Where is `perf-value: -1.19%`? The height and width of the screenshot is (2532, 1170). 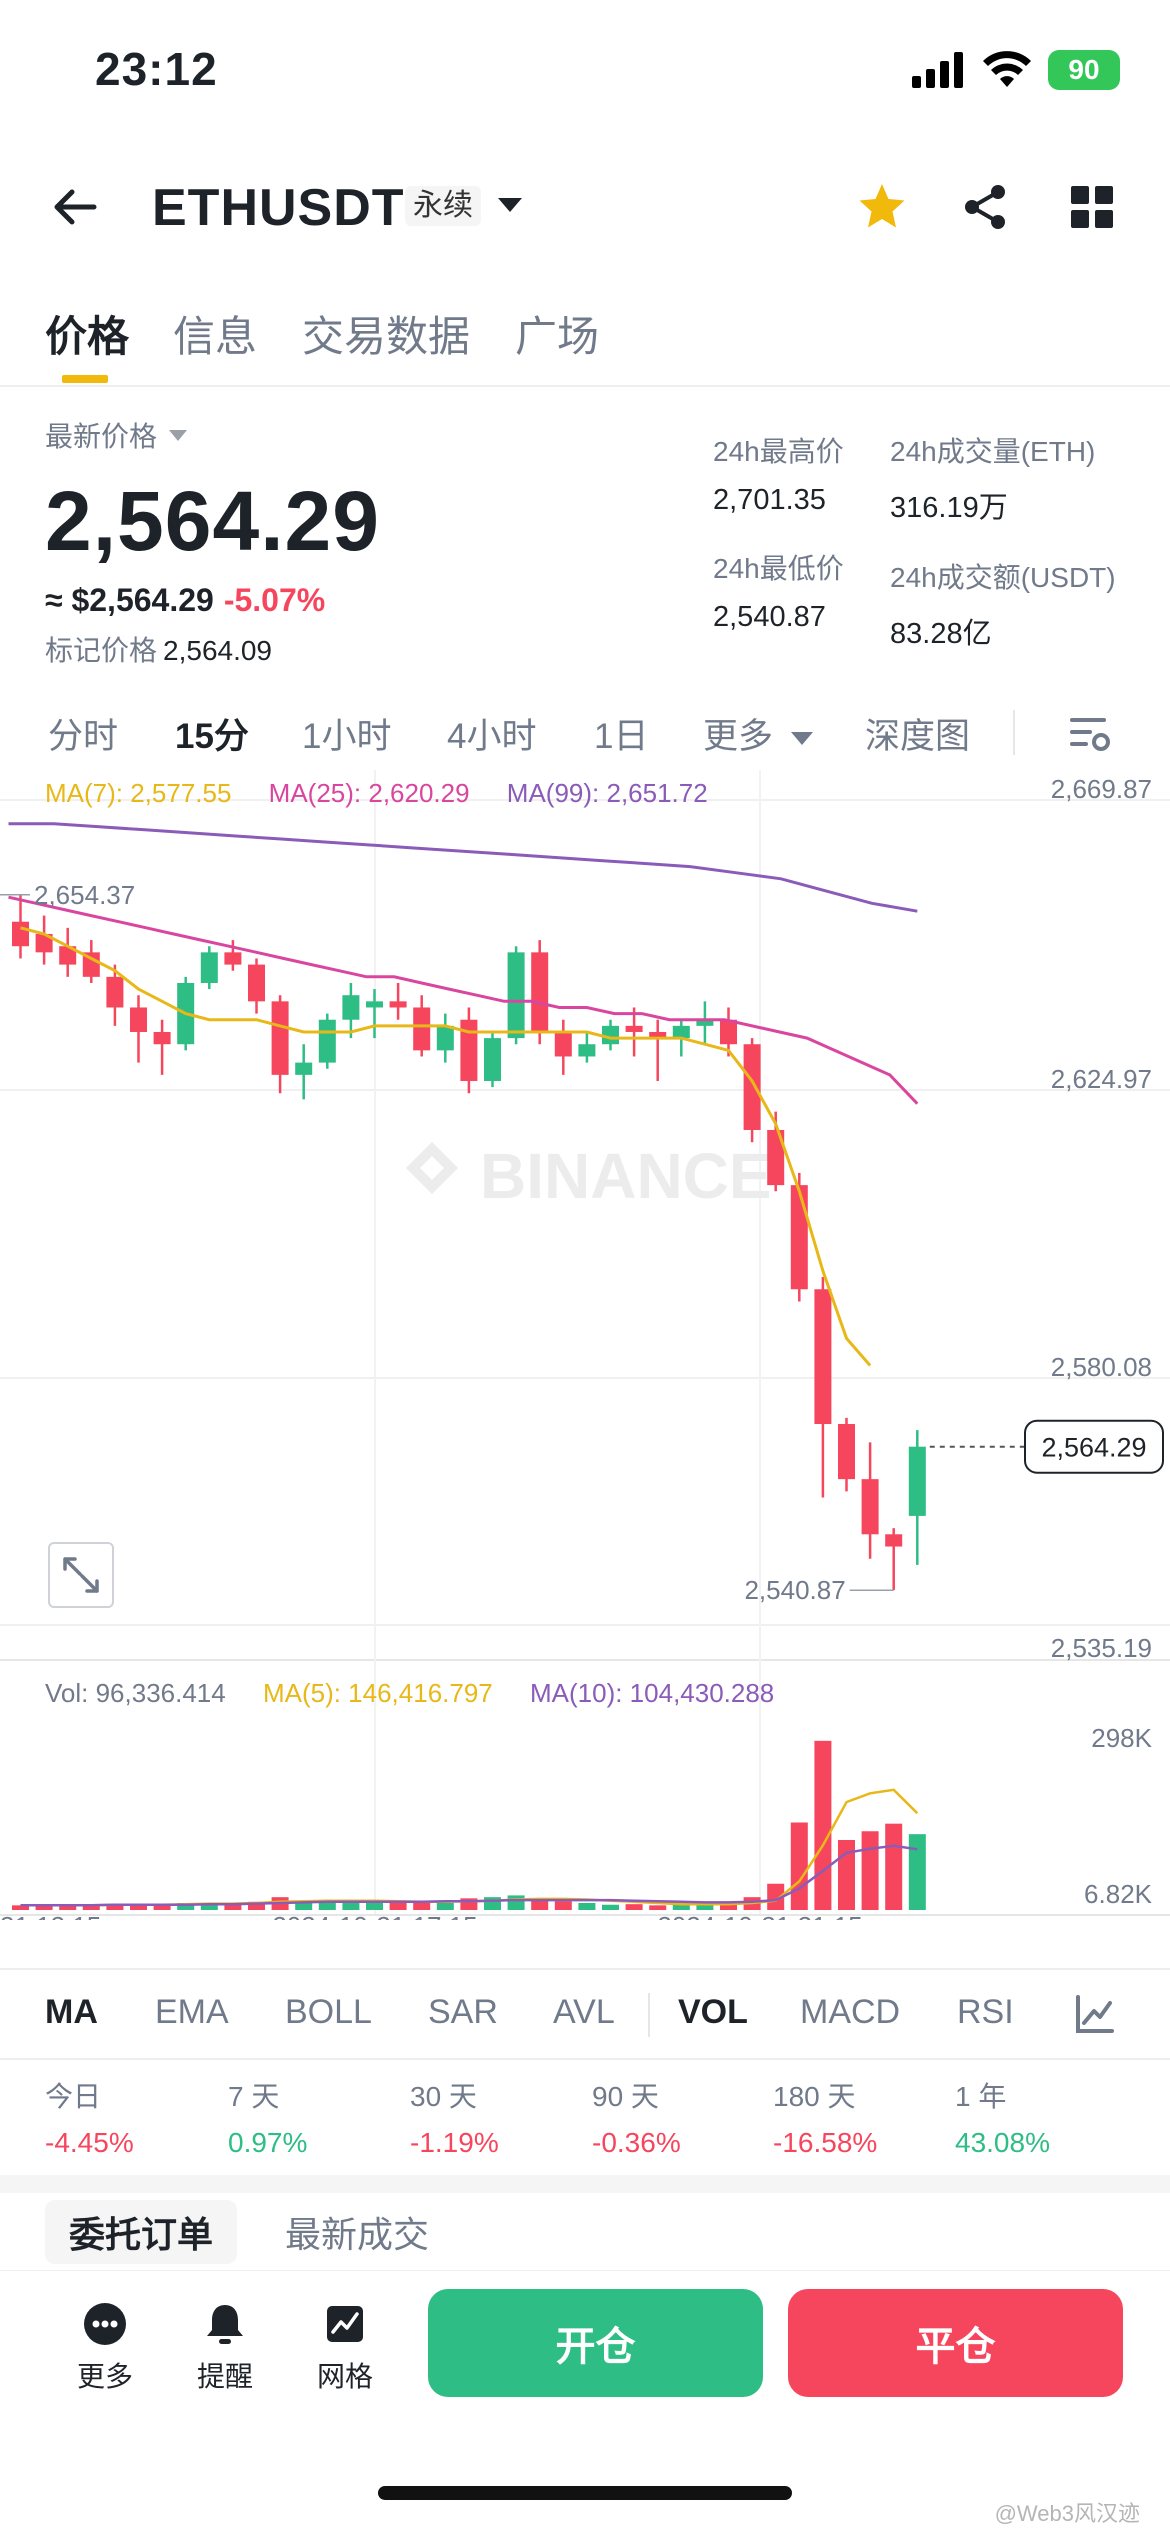 perf-value: -1.19% is located at coordinates (454, 2142).